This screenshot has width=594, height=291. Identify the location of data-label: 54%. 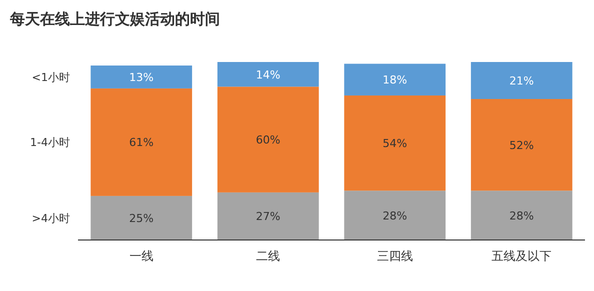
(395, 143).